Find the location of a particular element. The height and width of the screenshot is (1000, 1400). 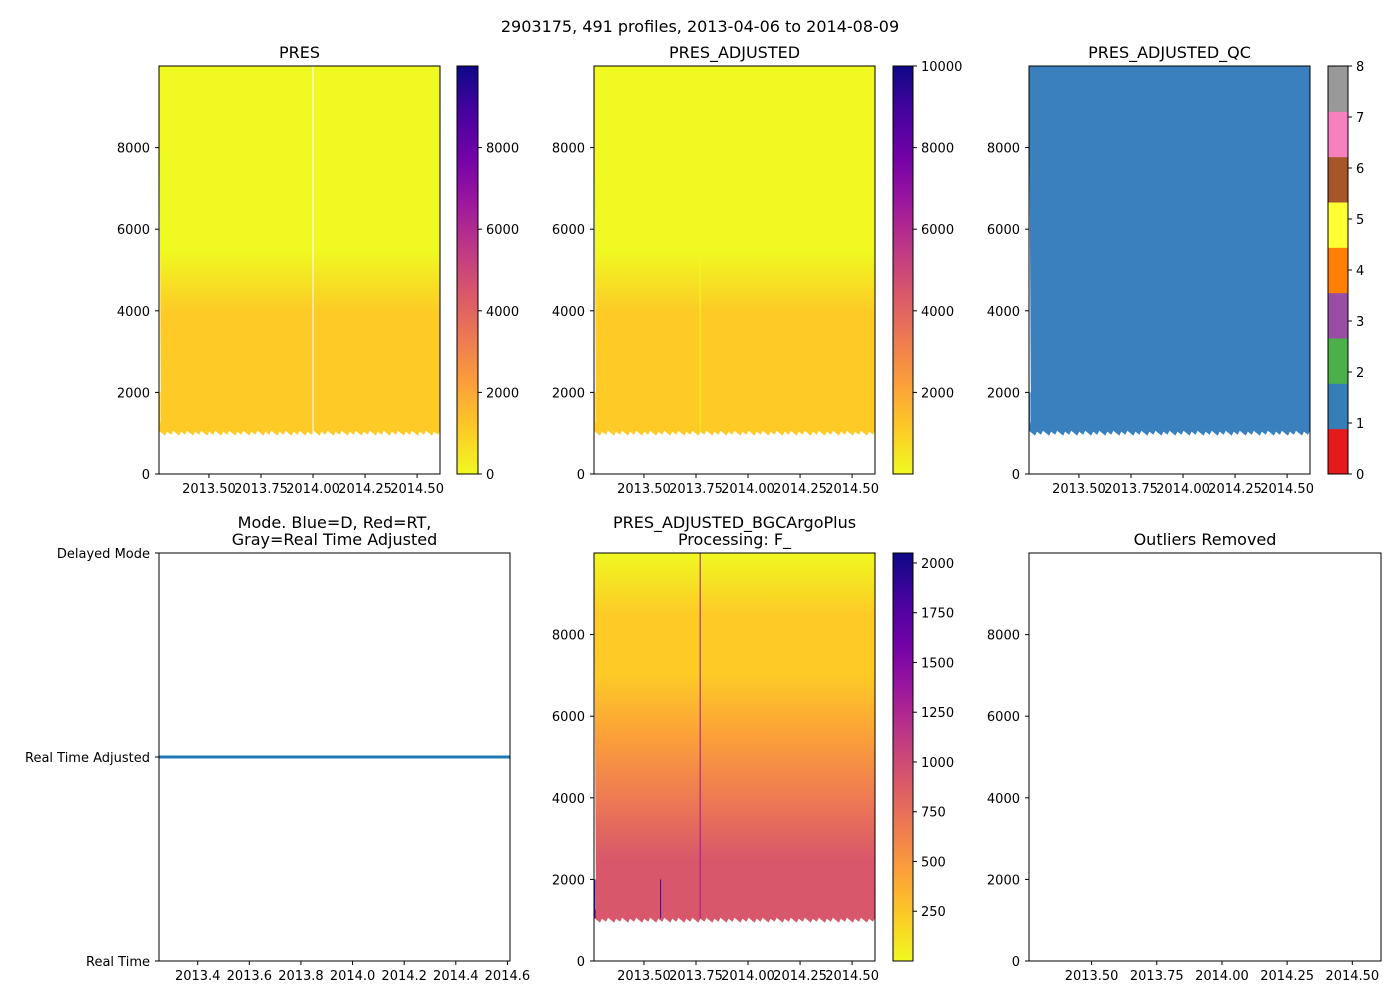

colorbar-tick-label: 8 is located at coordinates (1360, 67).